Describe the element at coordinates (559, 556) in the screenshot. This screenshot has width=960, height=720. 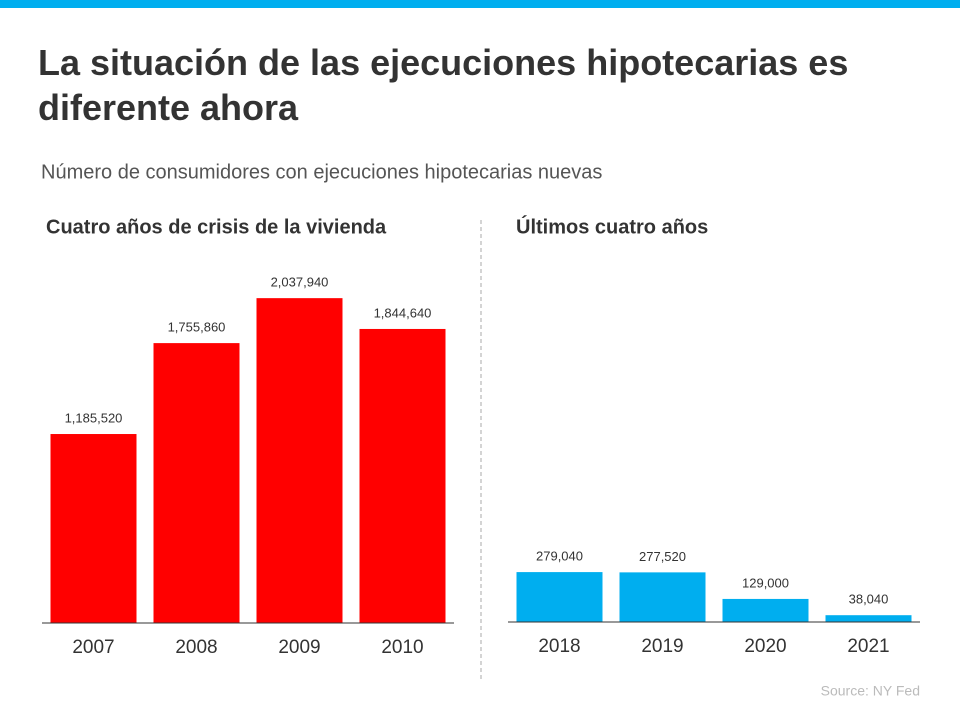
I see `value-label: 279,040` at that location.